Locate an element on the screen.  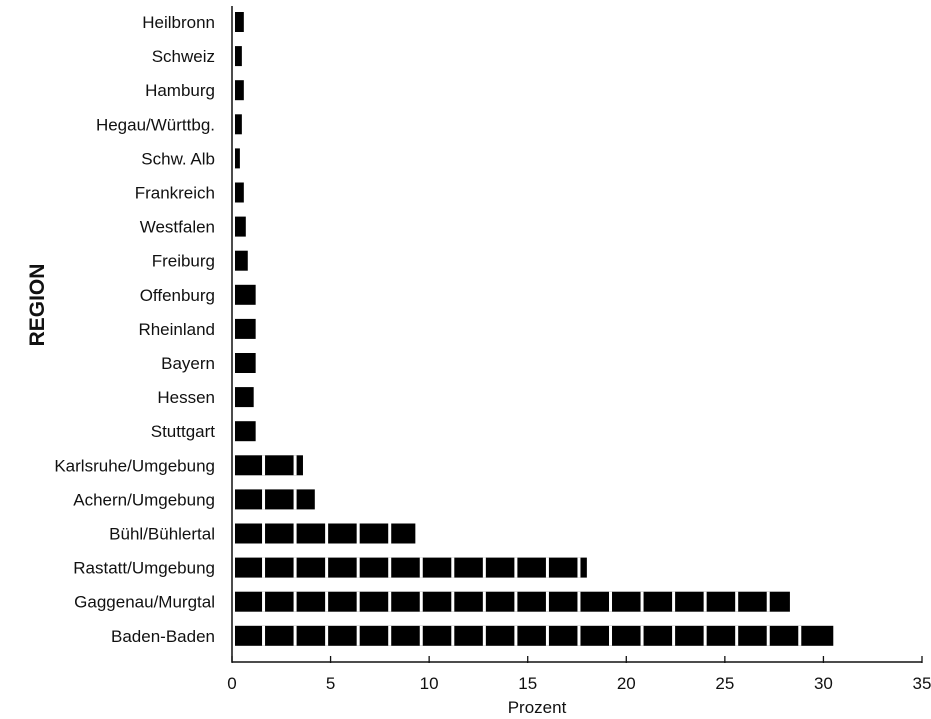
bar-achern-umgebung is located at coordinates (275, 499).